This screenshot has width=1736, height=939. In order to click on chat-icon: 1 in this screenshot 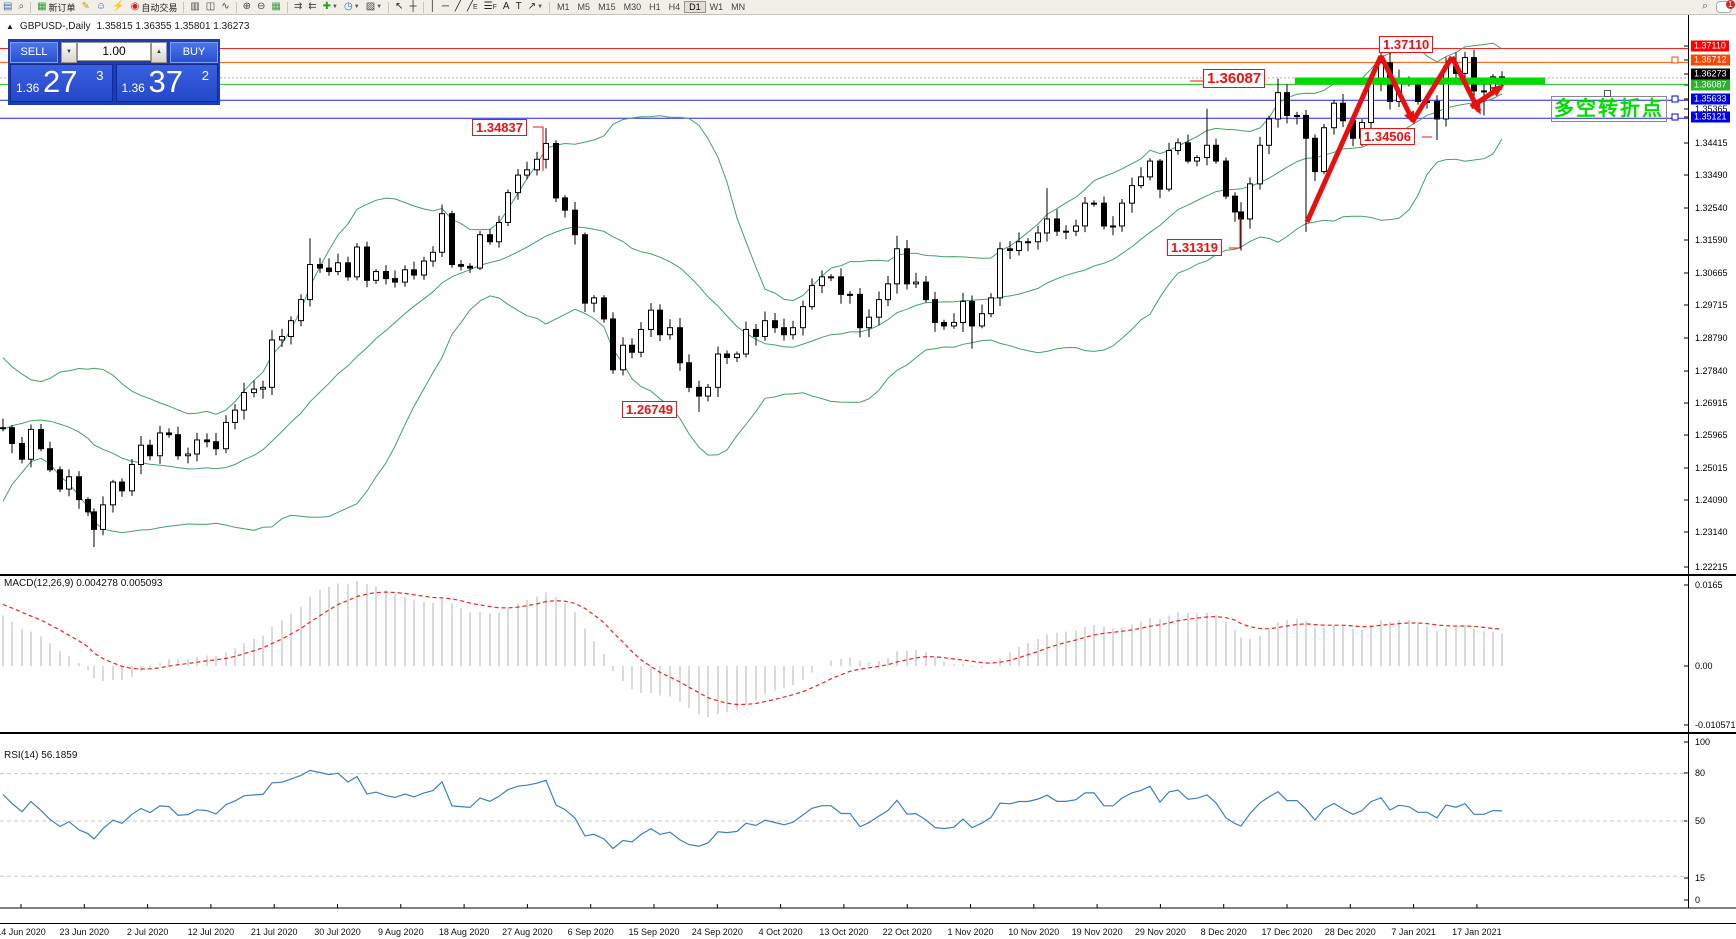, I will do `click(1725, 6)`.